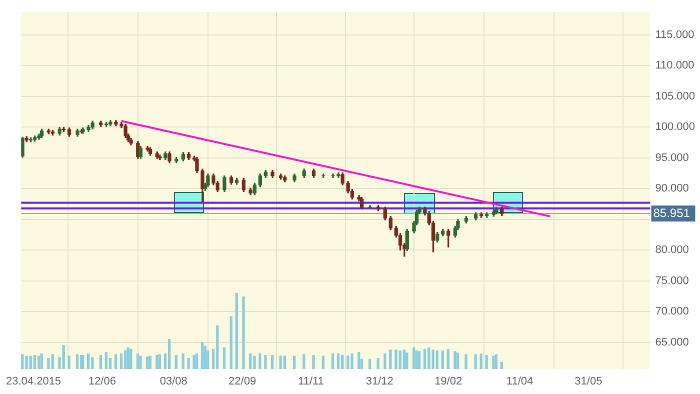  Describe the element at coordinates (311, 381) in the screenshot. I see `x-tick-label: 11/11` at that location.